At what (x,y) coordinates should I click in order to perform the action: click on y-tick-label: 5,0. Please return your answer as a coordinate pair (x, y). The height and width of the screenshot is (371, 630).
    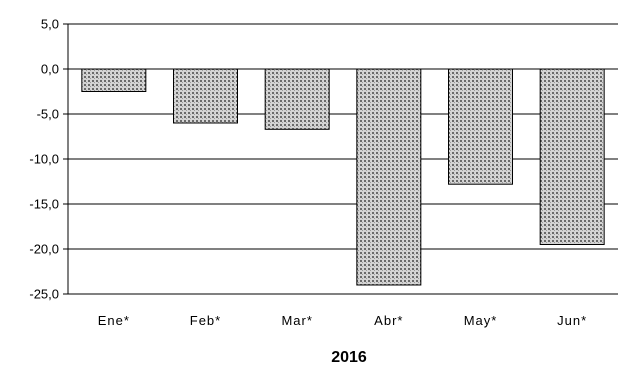
    Looking at the image, I should click on (50, 24).